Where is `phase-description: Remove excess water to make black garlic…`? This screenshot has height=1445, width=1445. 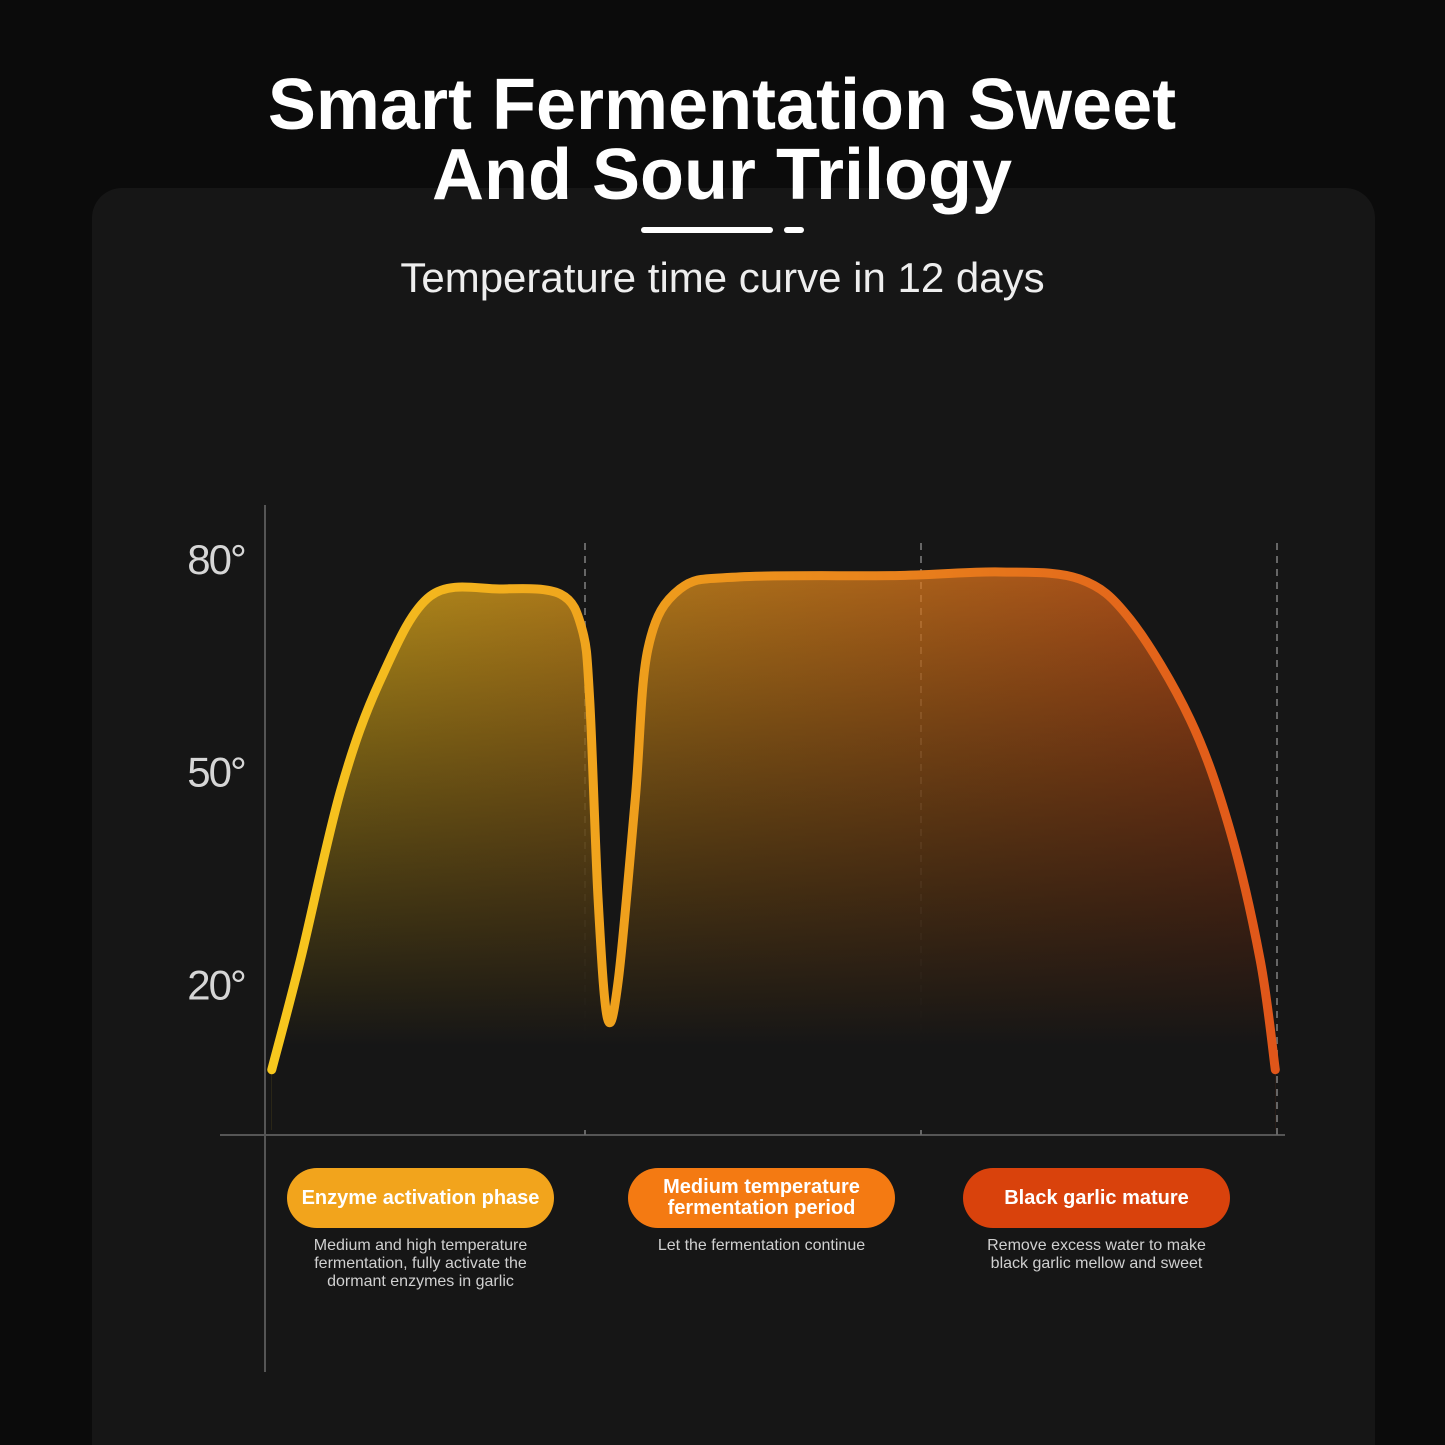 phase-description: Remove excess water to make black garlic… is located at coordinates (1096, 1254).